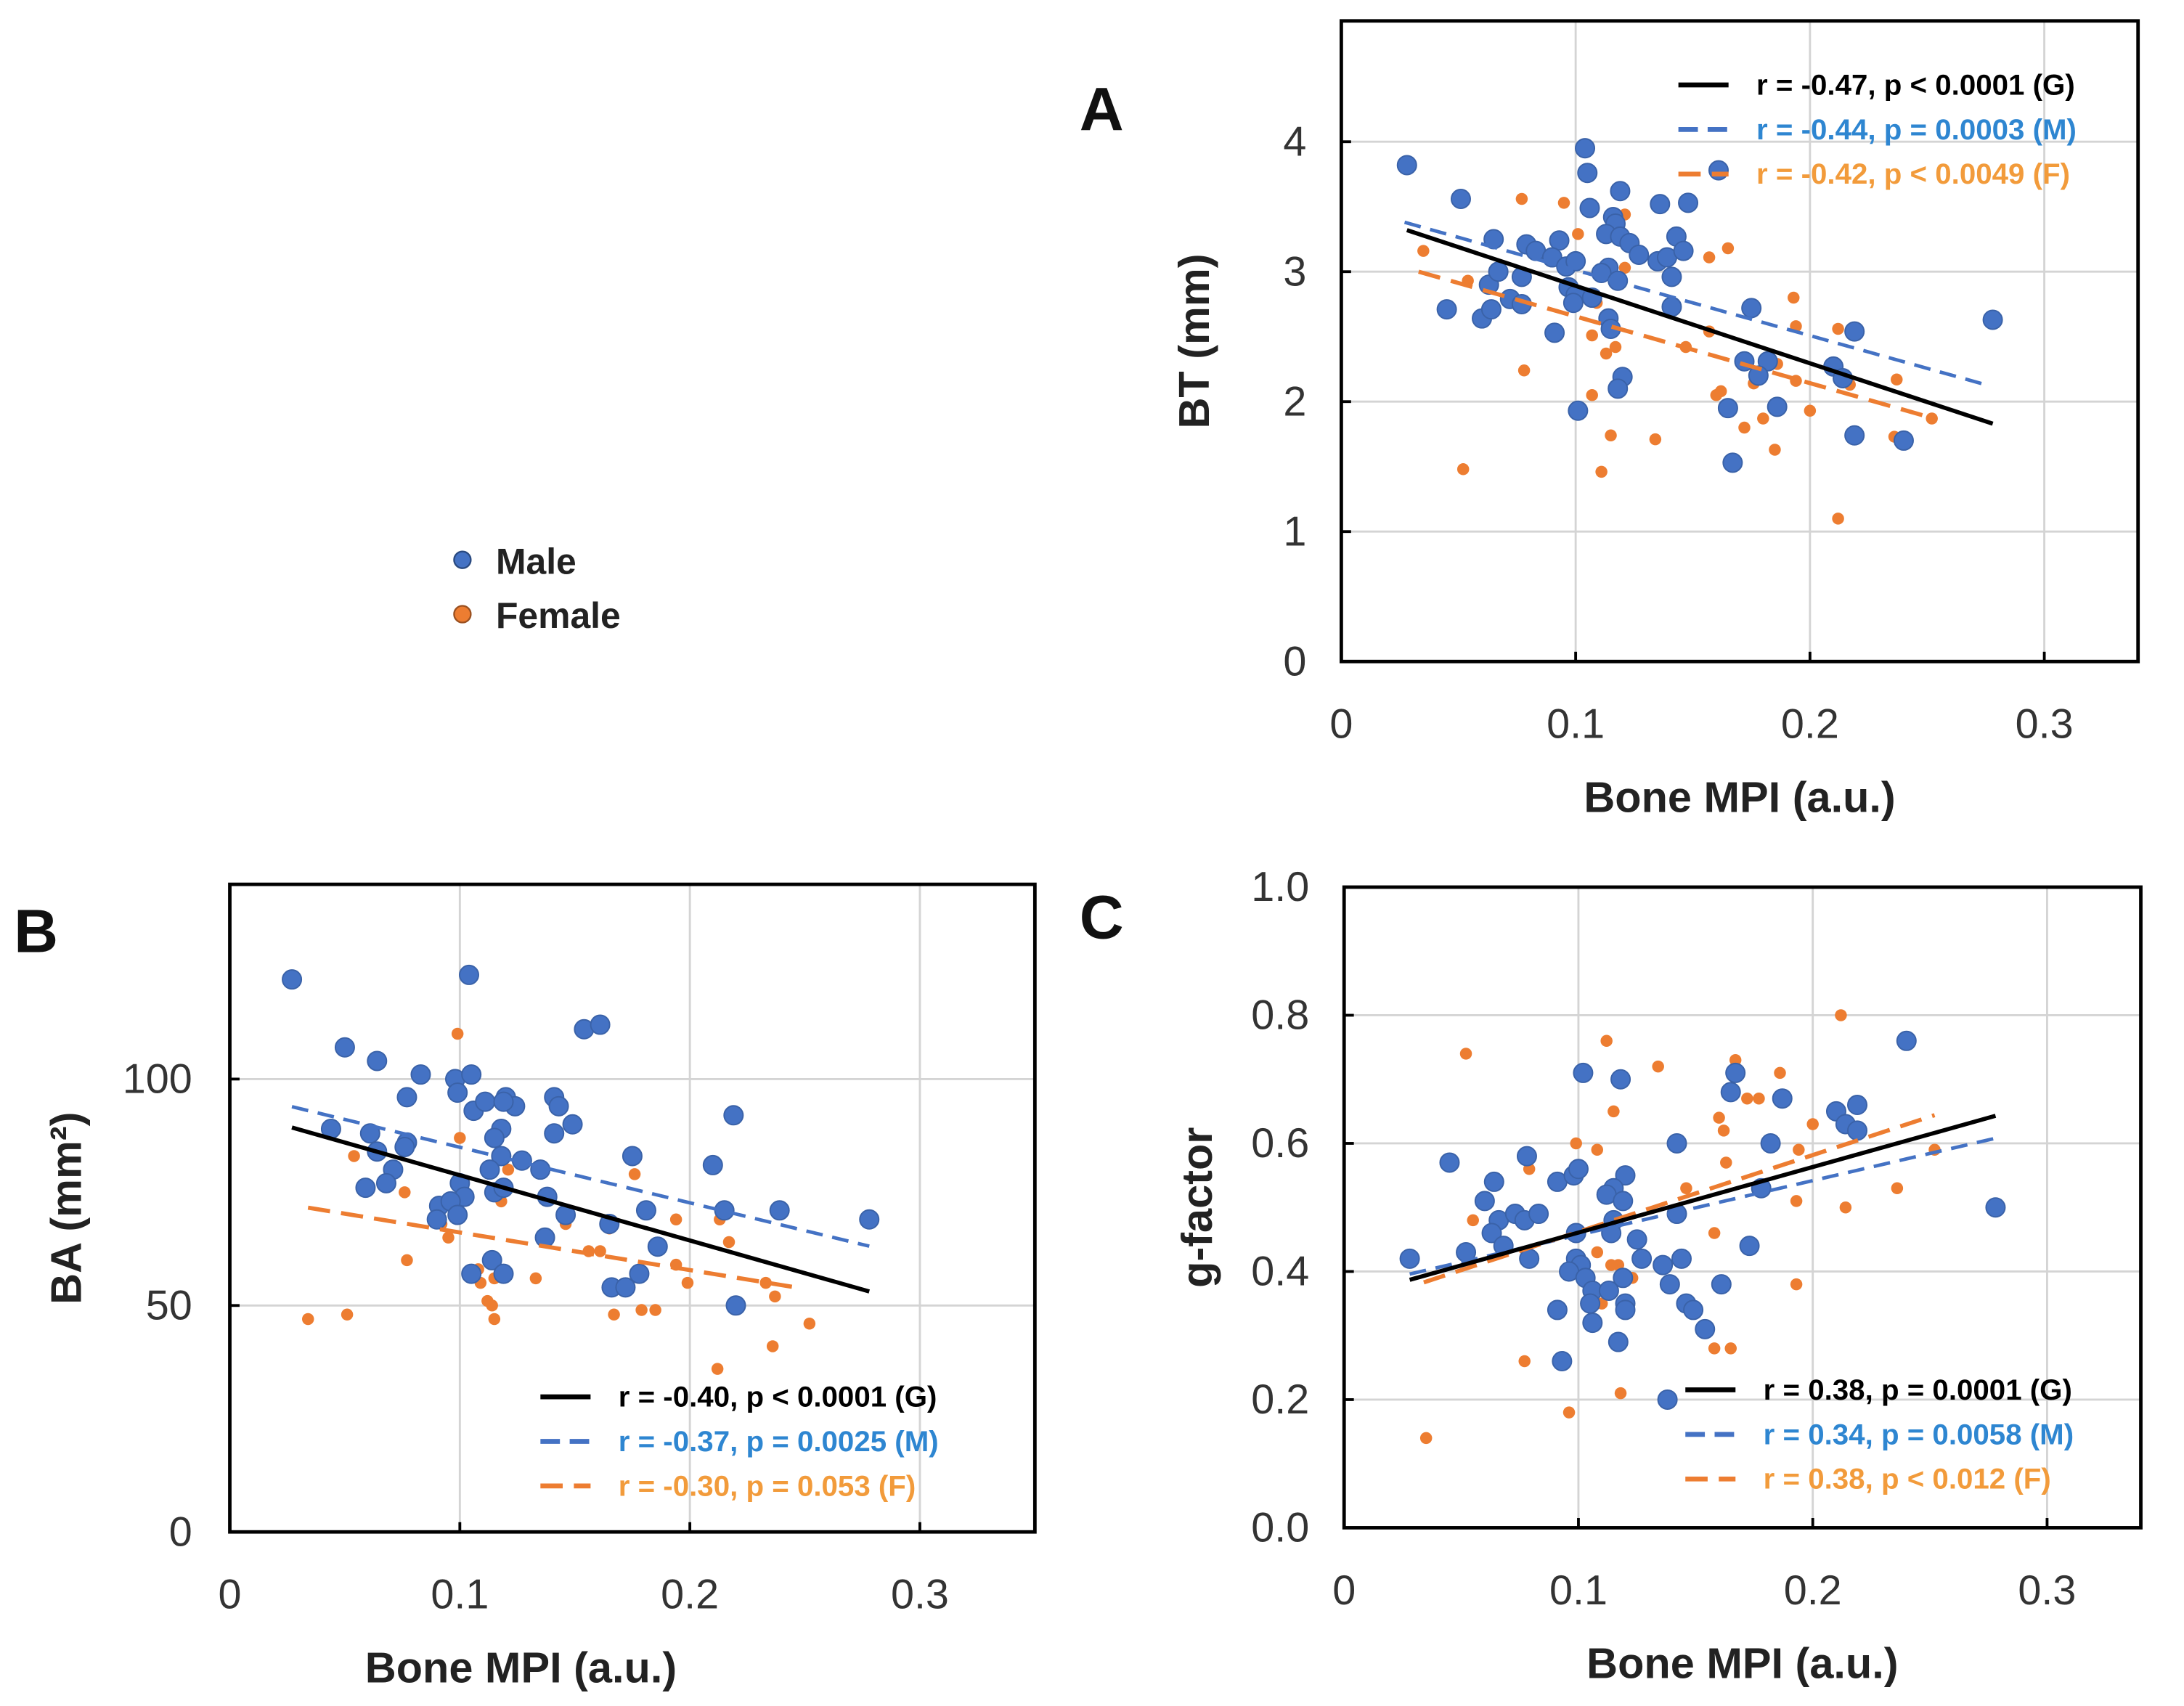  I want to click on legend-entry: r = 0.38, p < 0.012 (F), so click(1907, 1479).